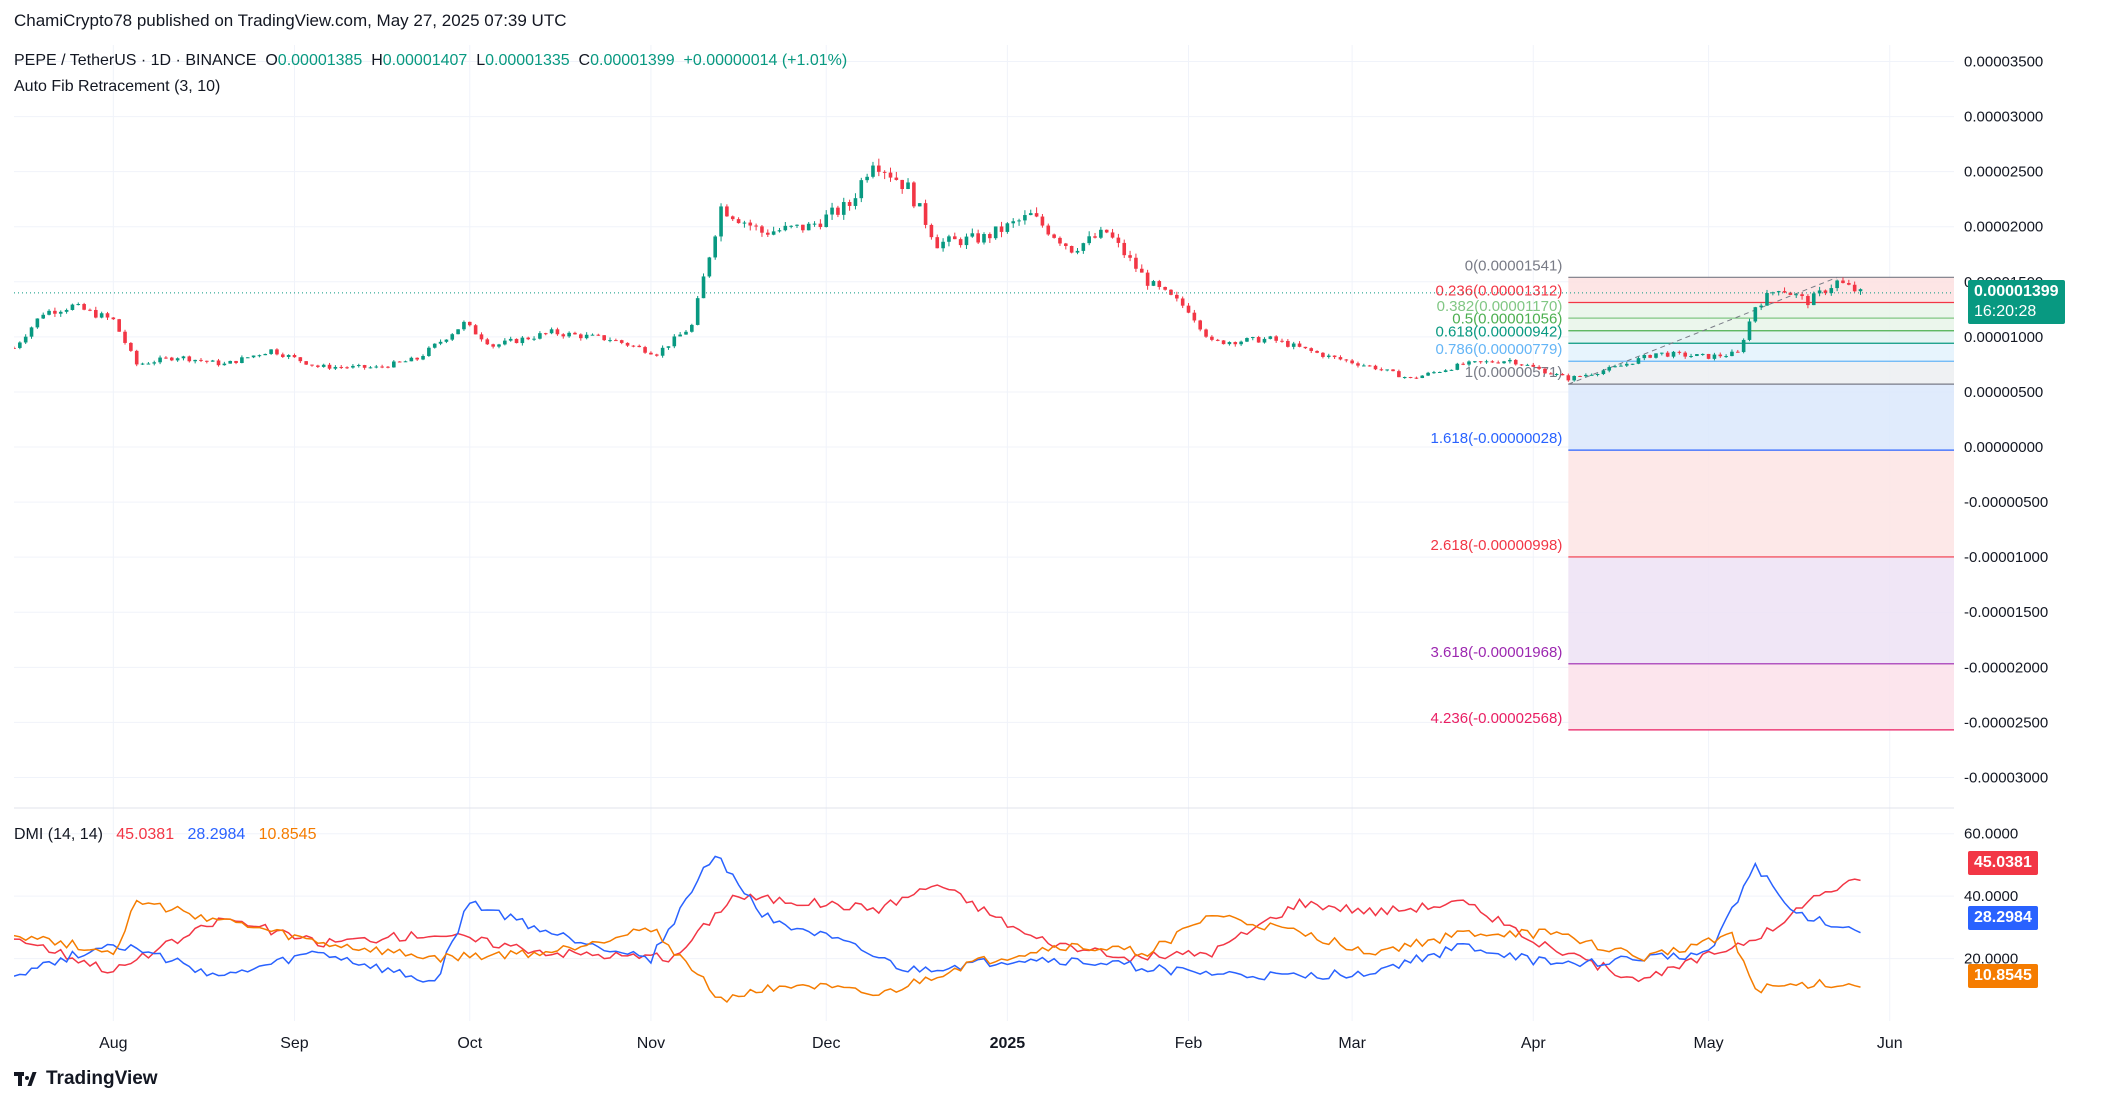  What do you see at coordinates (165, 835) in the screenshot?
I see `dmi-legend: DMI (14, 14) 45.0381 28.2984 10.8545` at bounding box center [165, 835].